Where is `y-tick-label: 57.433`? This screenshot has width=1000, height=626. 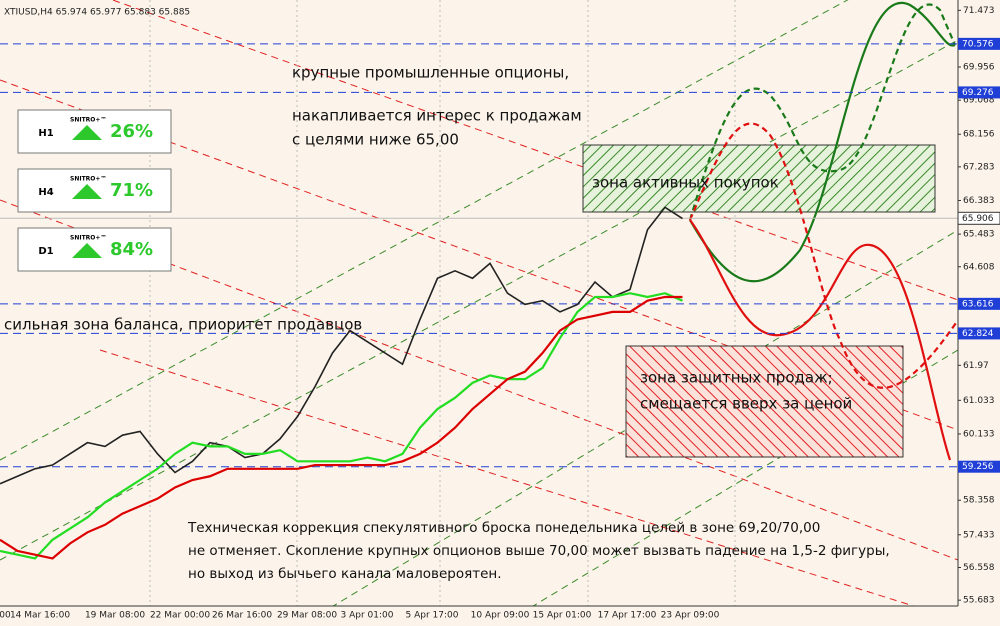
y-tick-label: 57.433 is located at coordinates (979, 535).